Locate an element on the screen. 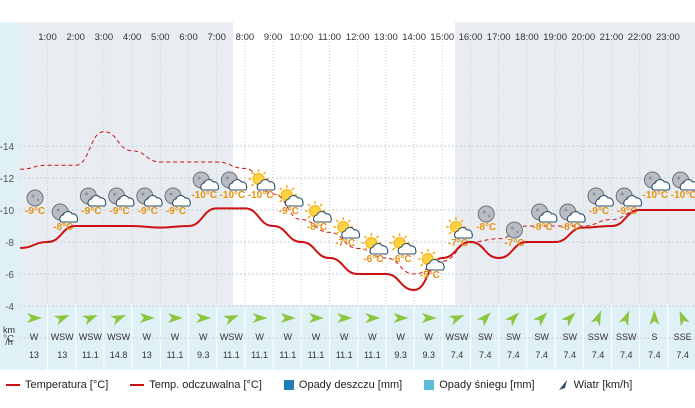 The width and height of the screenshot is (695, 408). hour-label: 8:00 is located at coordinates (245, 37).